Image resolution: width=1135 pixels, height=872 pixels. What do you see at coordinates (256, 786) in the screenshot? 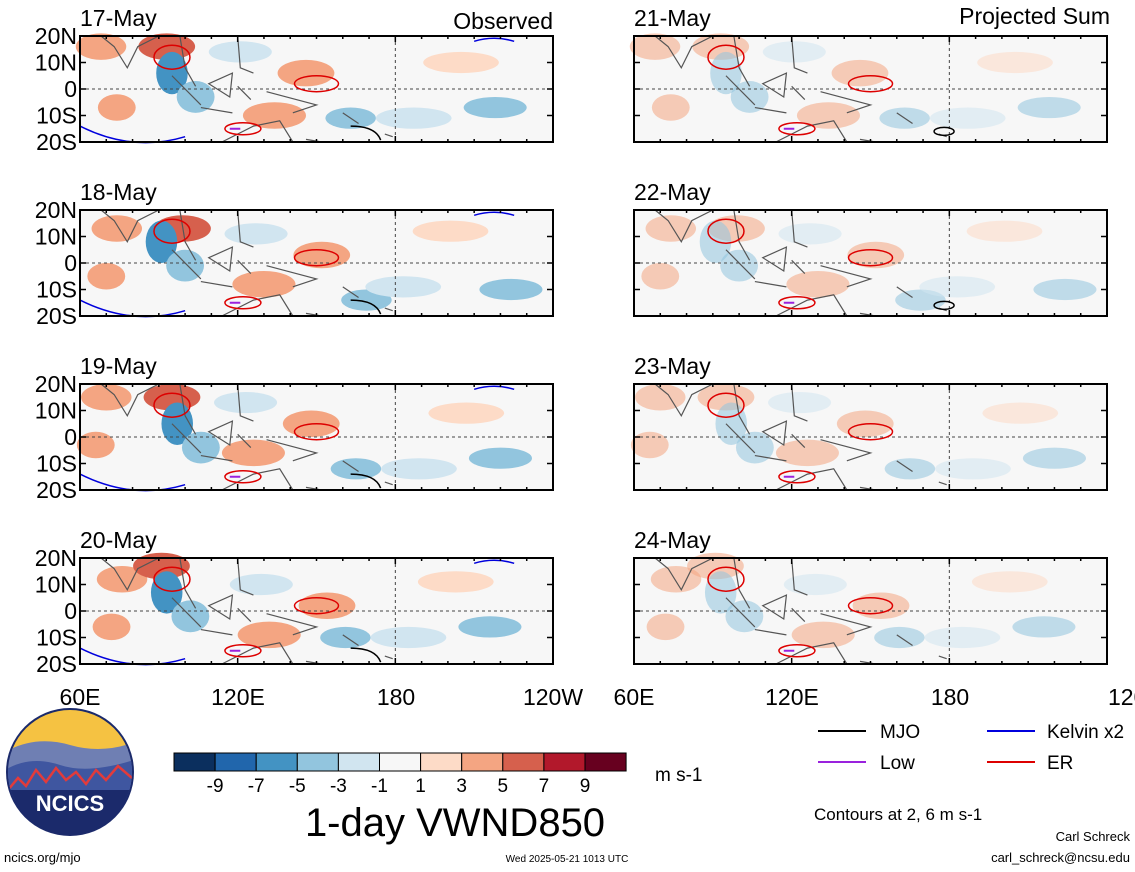
I see `colorbar-label: -7` at bounding box center [256, 786].